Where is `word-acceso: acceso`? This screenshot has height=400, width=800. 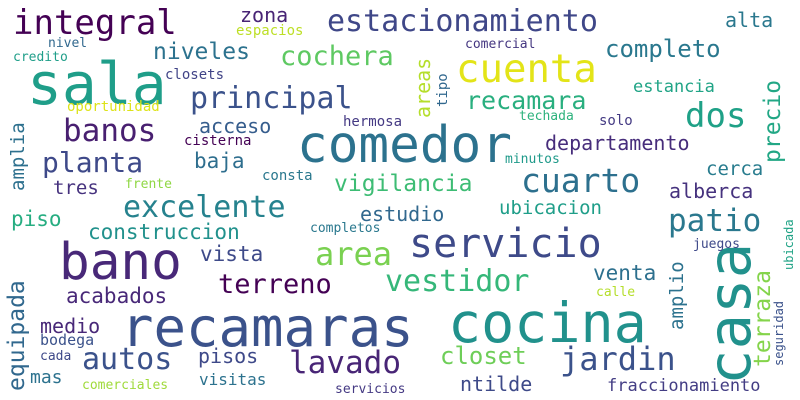 word-acceso: acceso is located at coordinates (235, 126).